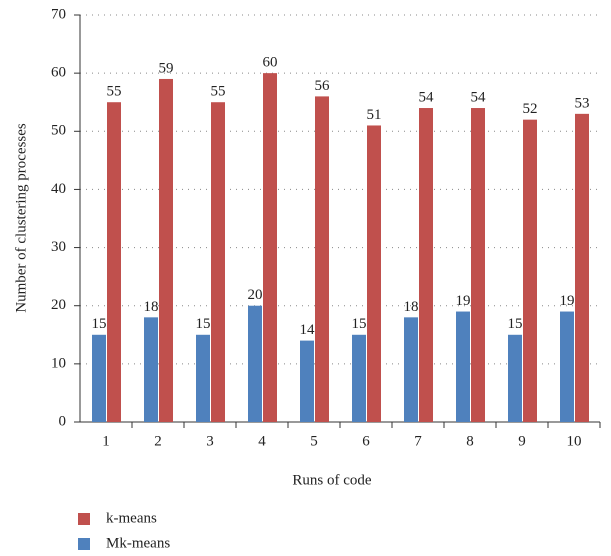 The width and height of the screenshot is (611, 556). I want to click on x-tick-label: 9, so click(522, 441).